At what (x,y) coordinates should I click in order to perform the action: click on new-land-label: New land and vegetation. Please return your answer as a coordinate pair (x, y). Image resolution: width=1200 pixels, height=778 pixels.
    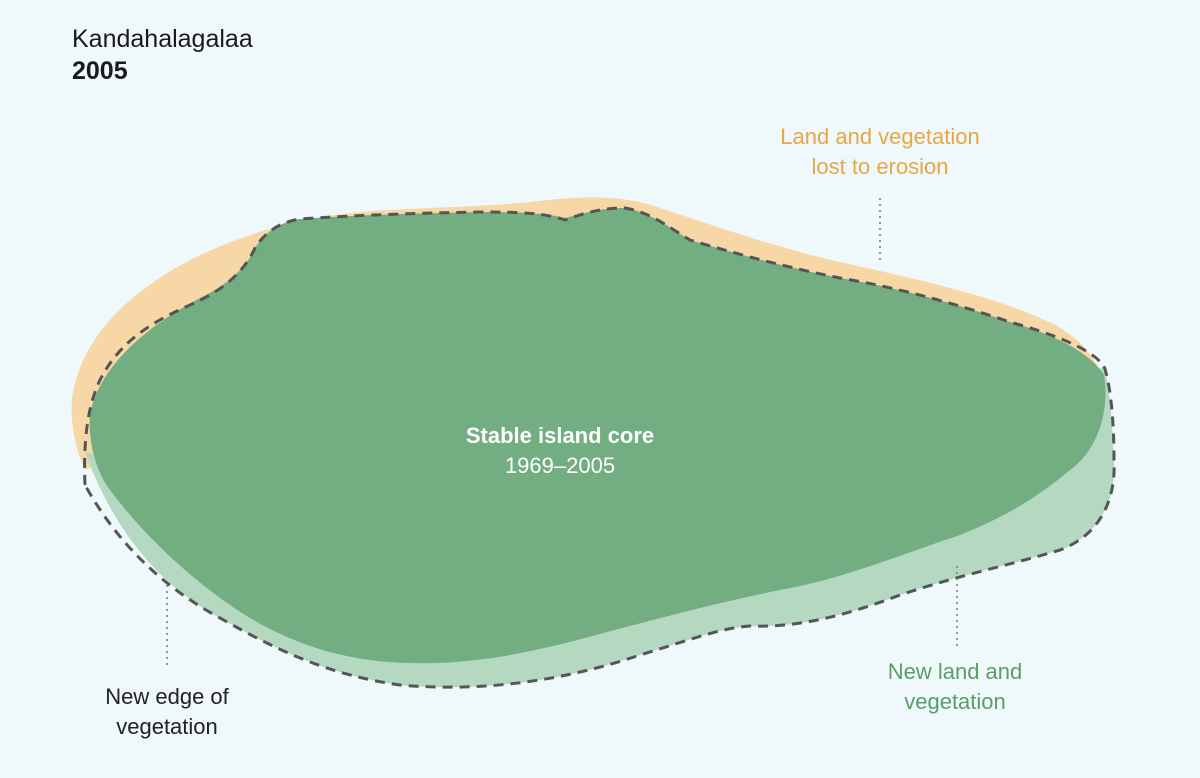
    Looking at the image, I should click on (955, 687).